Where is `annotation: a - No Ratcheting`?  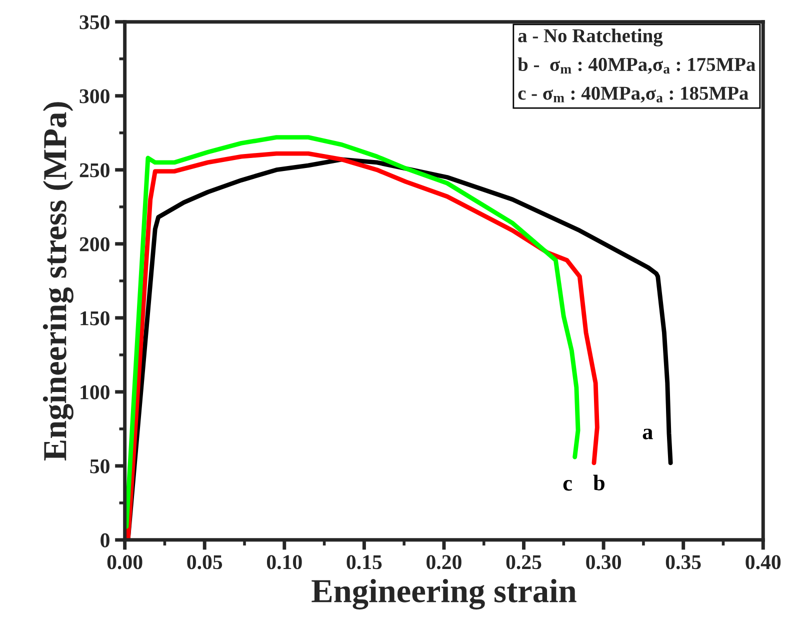
annotation: a - No Ratcheting is located at coordinates (590, 37).